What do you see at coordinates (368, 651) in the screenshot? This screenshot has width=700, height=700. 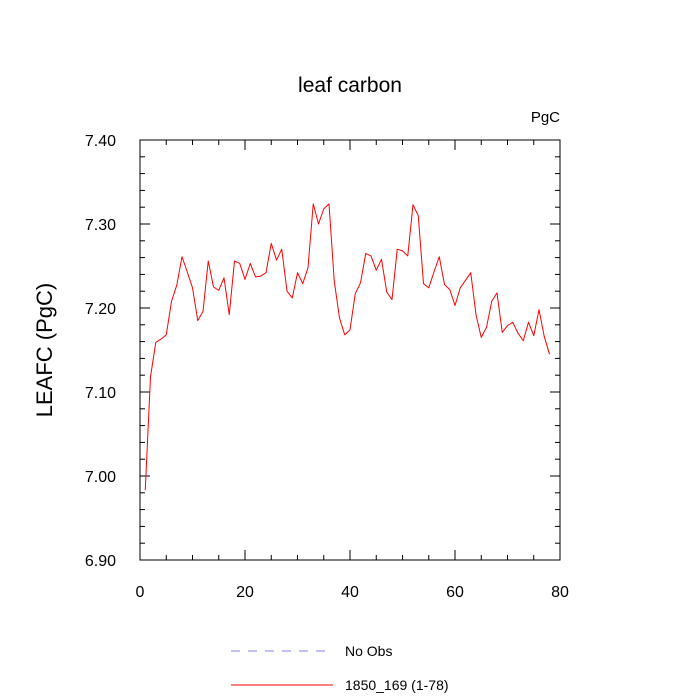 I see `legend-label: No Obs` at bounding box center [368, 651].